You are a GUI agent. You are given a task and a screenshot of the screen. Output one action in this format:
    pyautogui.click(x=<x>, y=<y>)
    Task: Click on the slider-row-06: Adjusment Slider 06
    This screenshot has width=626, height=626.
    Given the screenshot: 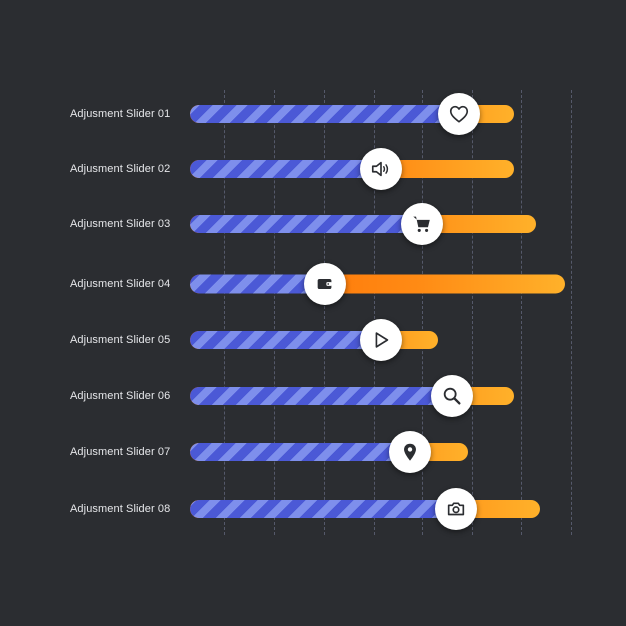 What is the action you would take?
    pyautogui.click(x=313, y=396)
    